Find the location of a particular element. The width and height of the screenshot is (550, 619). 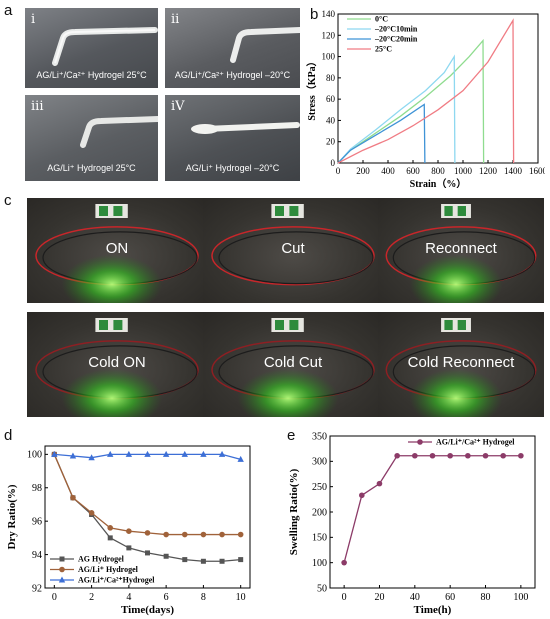

circuit-photo-3: Reconnect is located at coordinates (461, 250).